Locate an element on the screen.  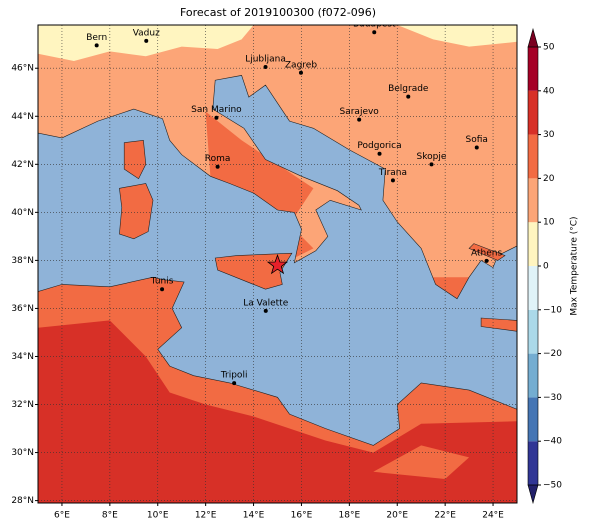
city-label: Budapest is located at coordinates (374, 25).